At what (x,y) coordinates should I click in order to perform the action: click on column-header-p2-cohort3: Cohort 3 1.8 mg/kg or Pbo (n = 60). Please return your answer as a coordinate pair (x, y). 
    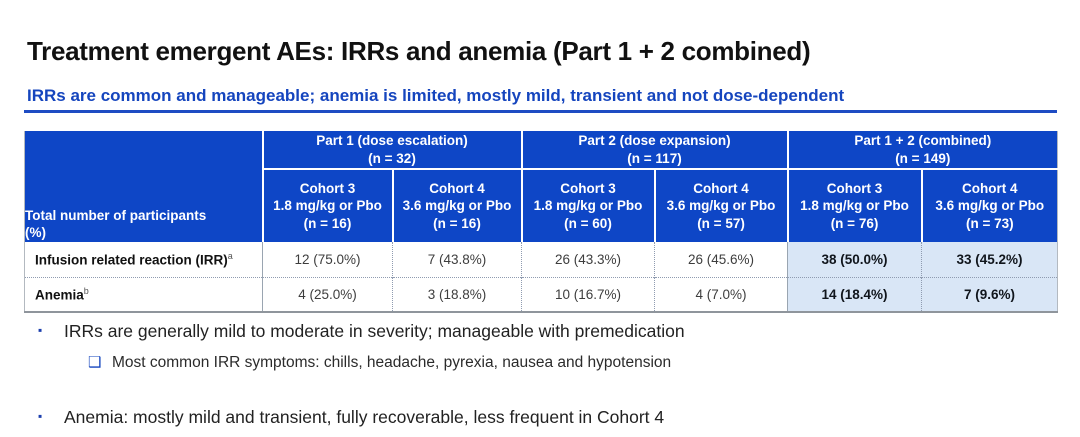
    Looking at the image, I should click on (587, 205).